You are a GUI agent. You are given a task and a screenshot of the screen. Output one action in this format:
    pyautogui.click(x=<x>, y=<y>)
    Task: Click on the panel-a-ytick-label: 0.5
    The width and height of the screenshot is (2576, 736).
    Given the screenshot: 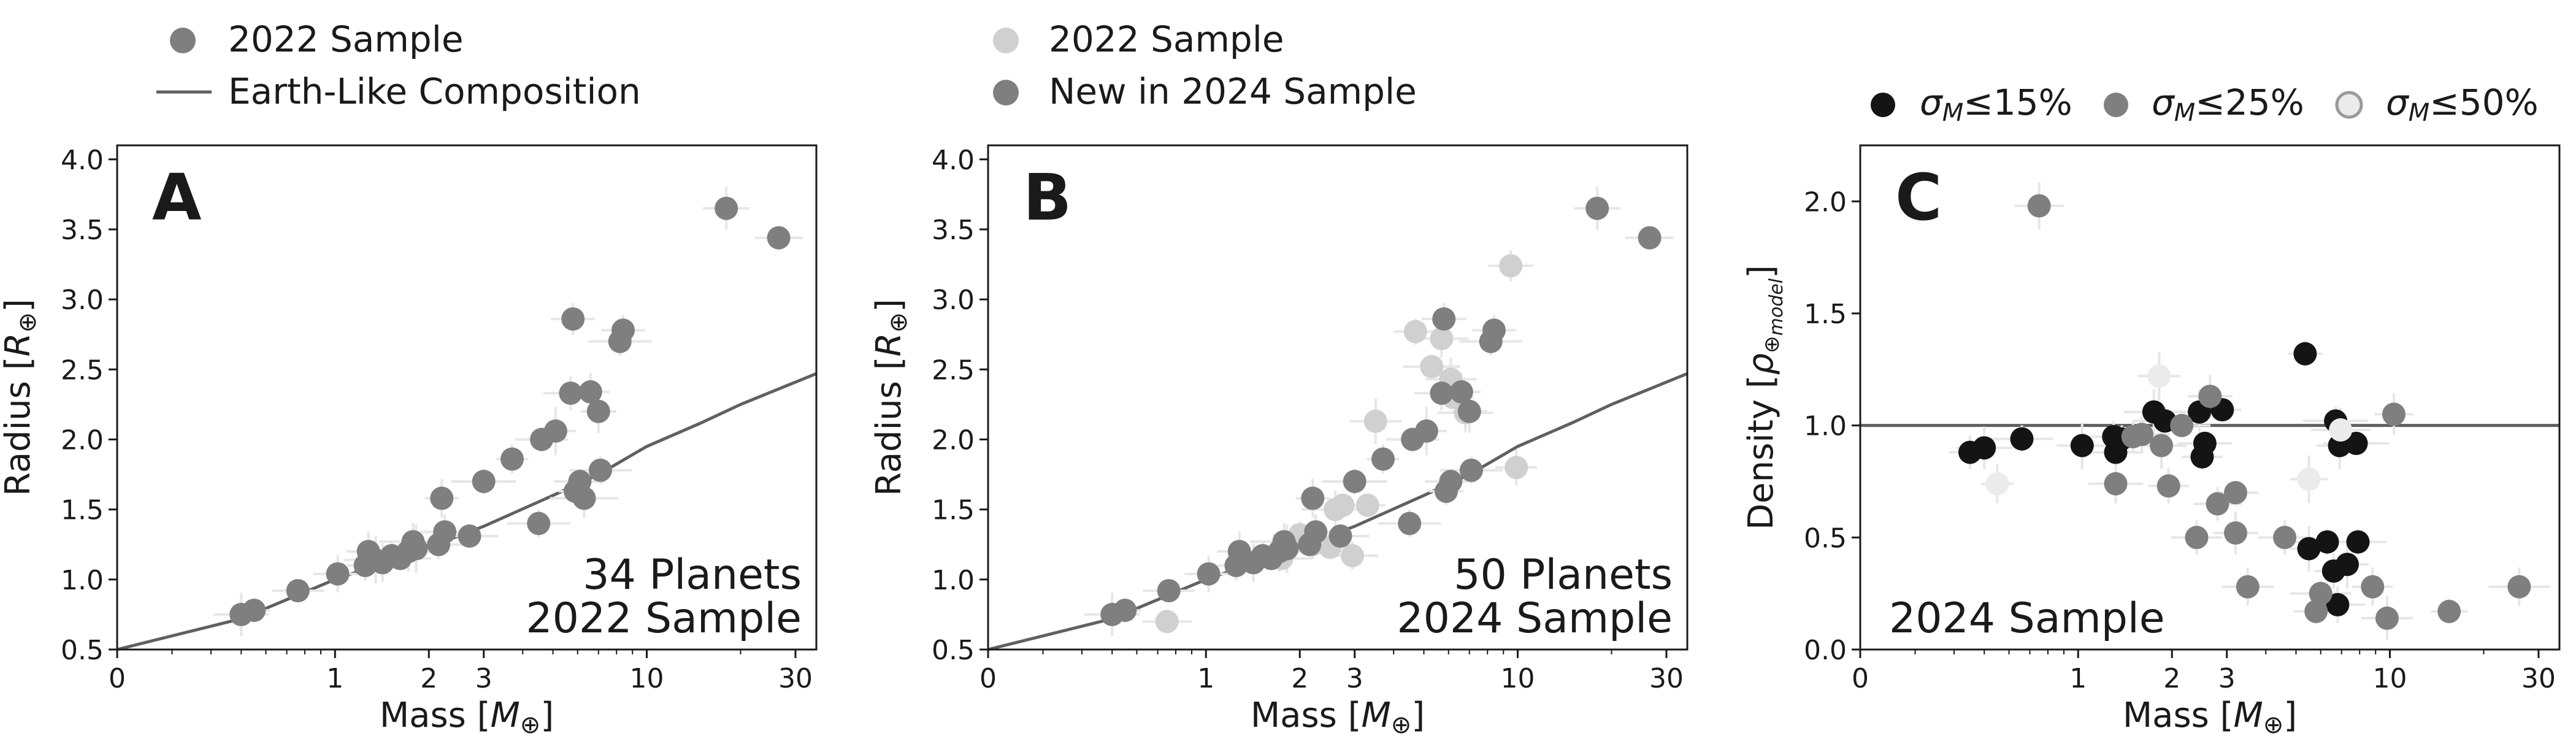 What is the action you would take?
    pyautogui.click(x=82, y=650)
    